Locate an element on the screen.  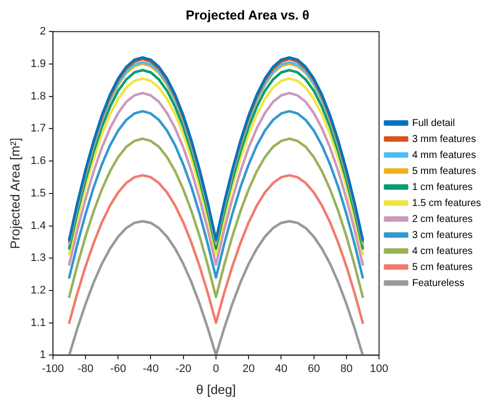
x-tick-label: -20 is located at coordinates (183, 368).